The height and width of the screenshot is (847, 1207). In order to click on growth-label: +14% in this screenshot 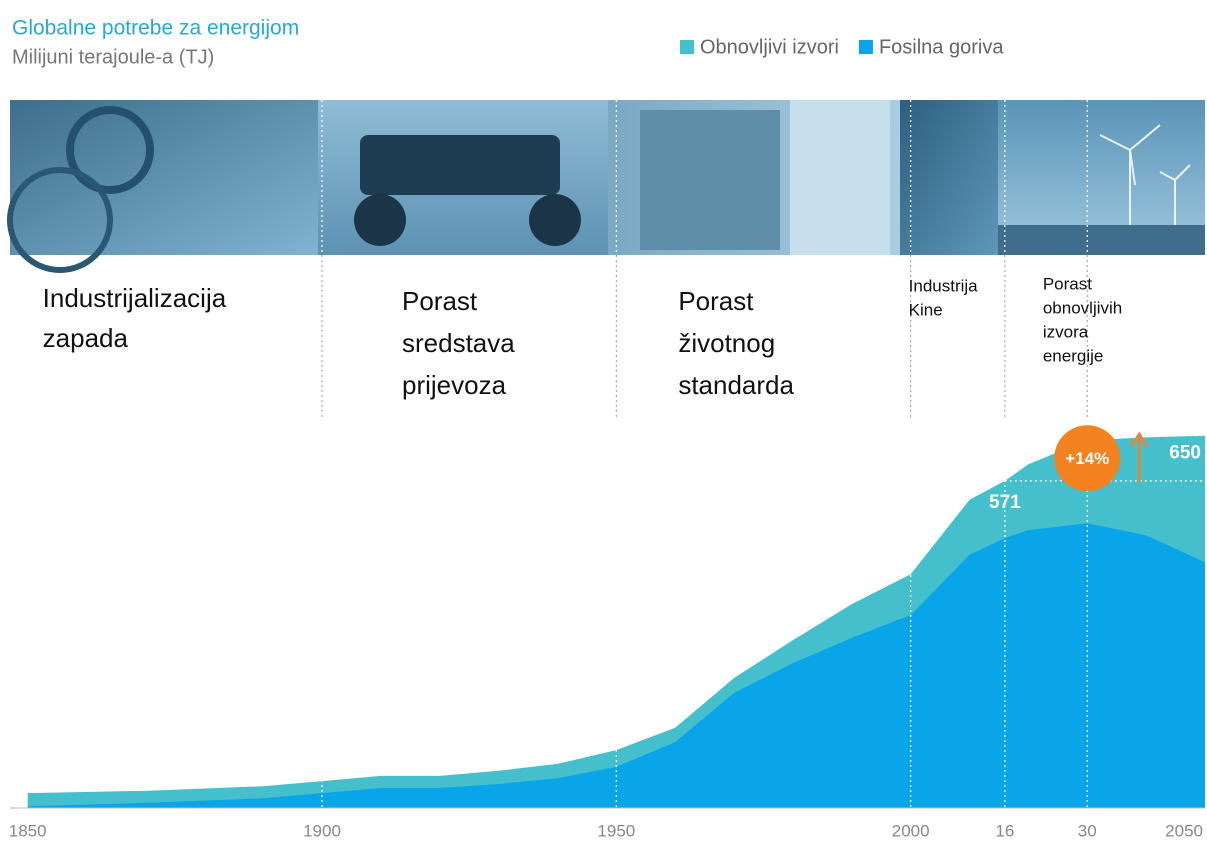, I will do `click(1087, 458)`.